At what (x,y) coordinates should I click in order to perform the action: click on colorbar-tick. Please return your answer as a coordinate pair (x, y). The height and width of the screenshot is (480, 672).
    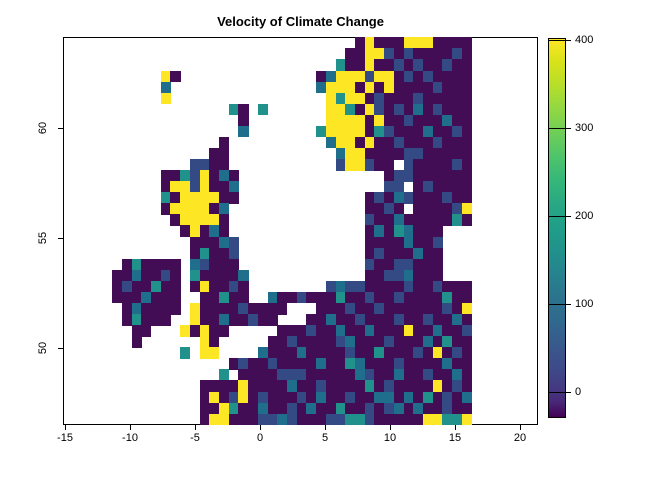
    Looking at the image, I should click on (559, 40).